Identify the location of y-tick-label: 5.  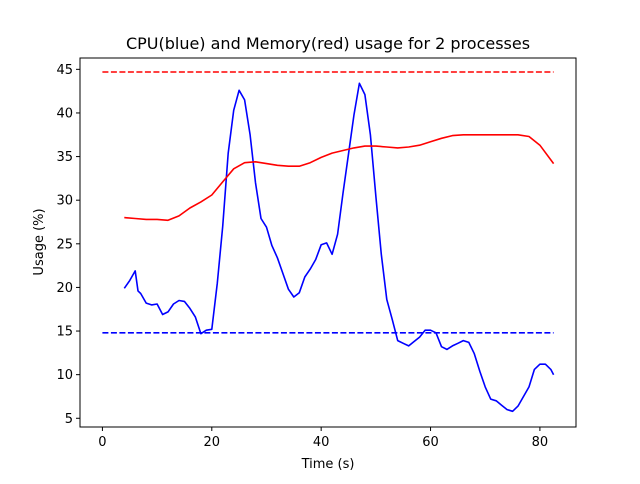
(69, 419).